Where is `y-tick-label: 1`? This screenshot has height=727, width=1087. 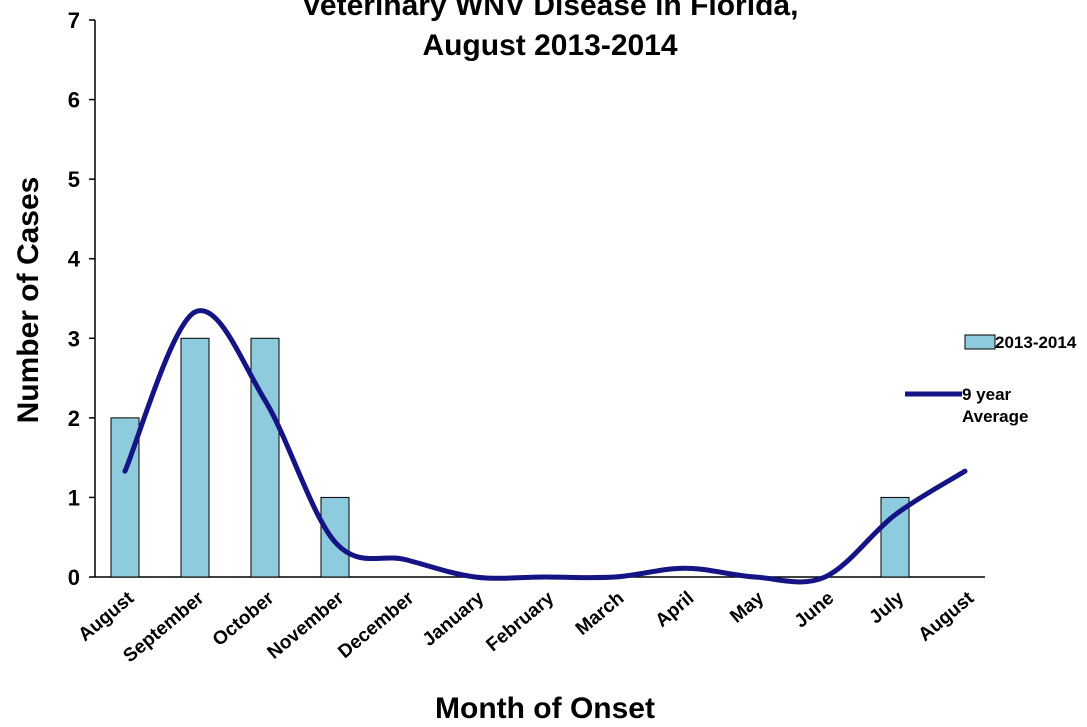 y-tick-label: 1 is located at coordinates (74, 497).